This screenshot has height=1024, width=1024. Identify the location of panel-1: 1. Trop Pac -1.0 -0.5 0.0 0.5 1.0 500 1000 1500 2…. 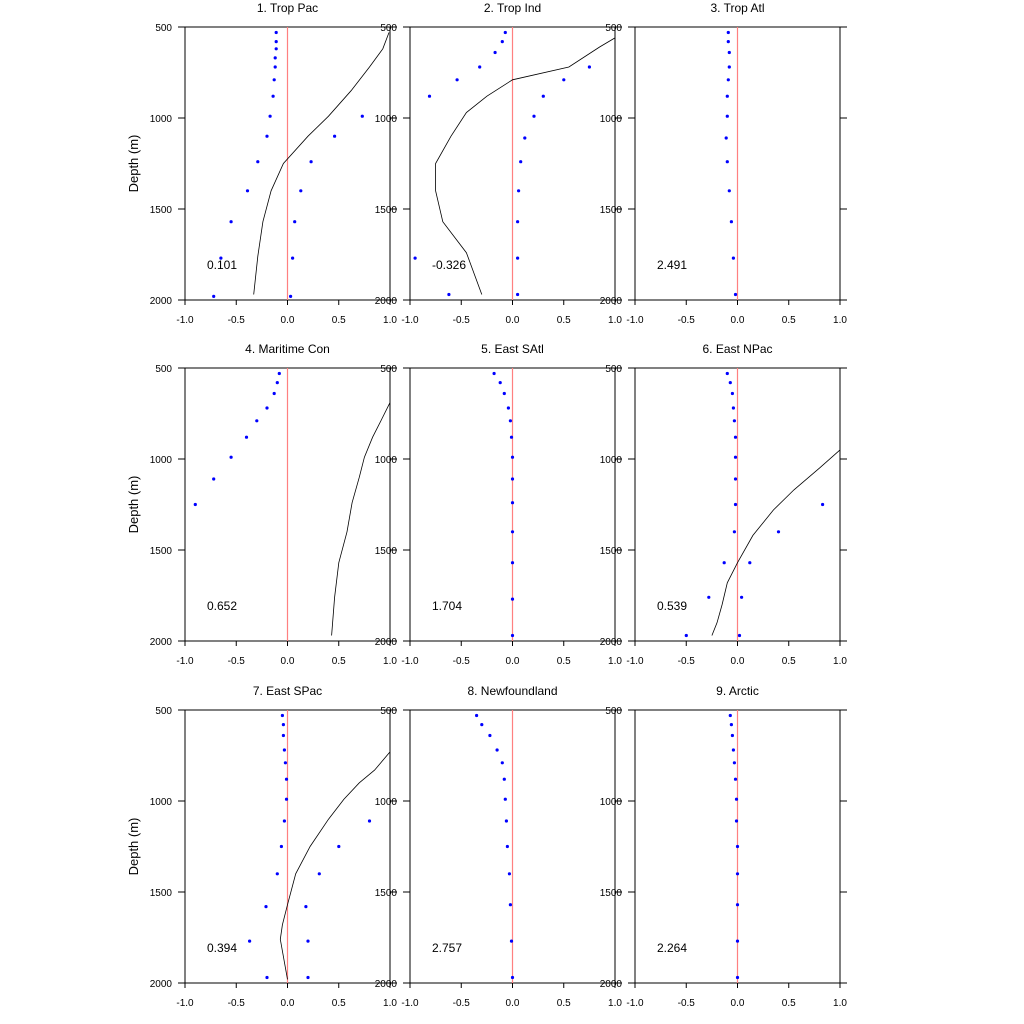
(261, 163).